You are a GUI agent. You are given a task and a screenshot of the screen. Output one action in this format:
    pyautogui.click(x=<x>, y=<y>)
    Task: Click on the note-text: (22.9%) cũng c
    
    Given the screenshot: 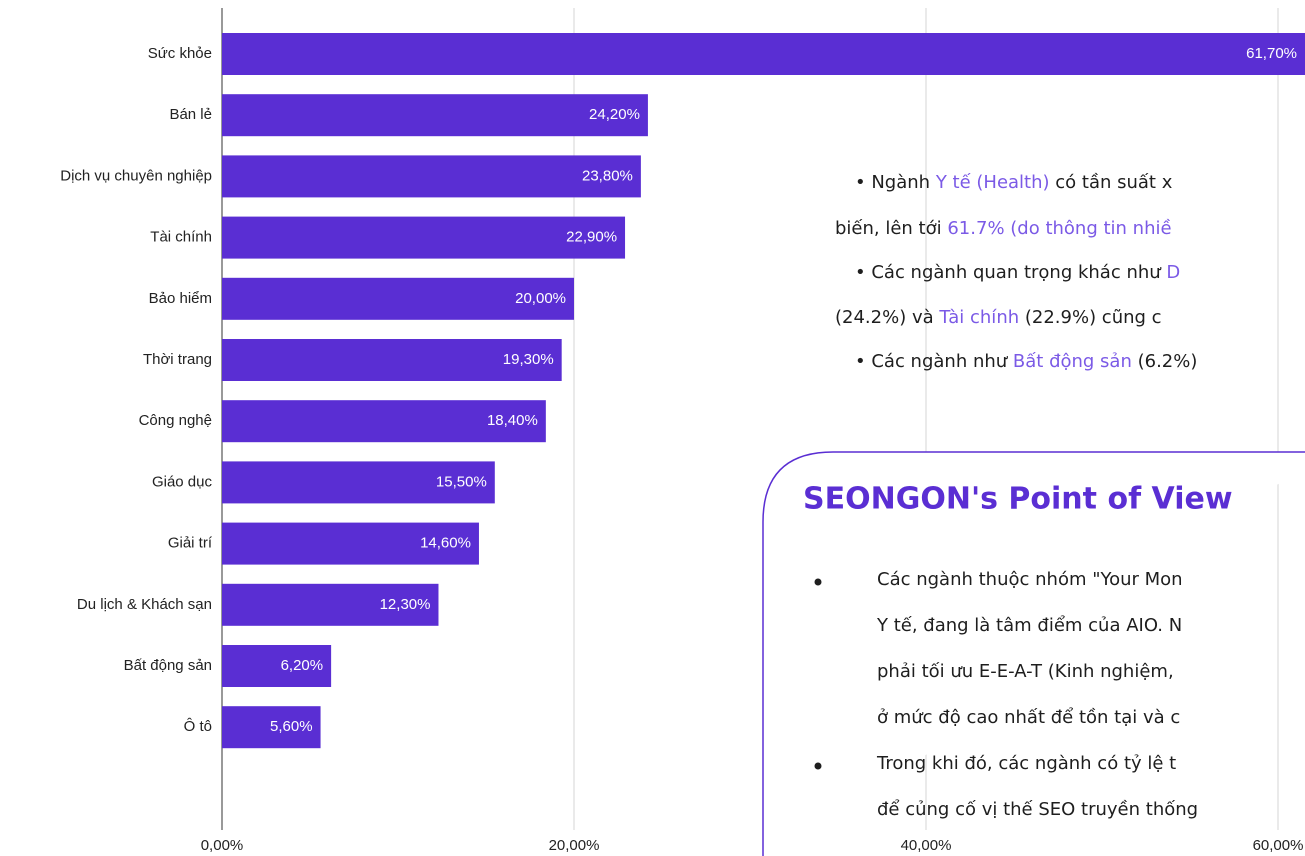 What is the action you would take?
    pyautogui.click(x=1090, y=317)
    